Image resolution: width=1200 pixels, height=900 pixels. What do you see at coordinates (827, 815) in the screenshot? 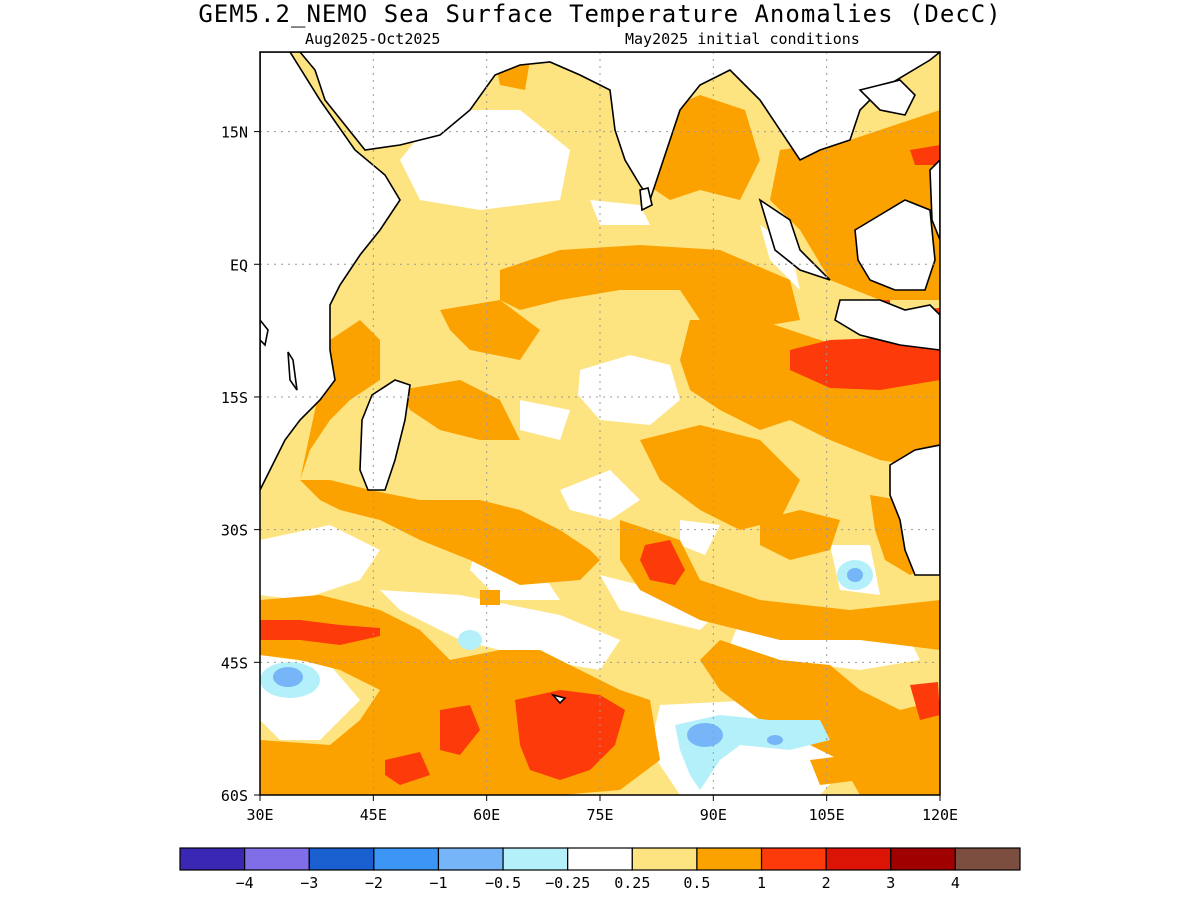
I see `lon-tick-label: 105E` at bounding box center [827, 815].